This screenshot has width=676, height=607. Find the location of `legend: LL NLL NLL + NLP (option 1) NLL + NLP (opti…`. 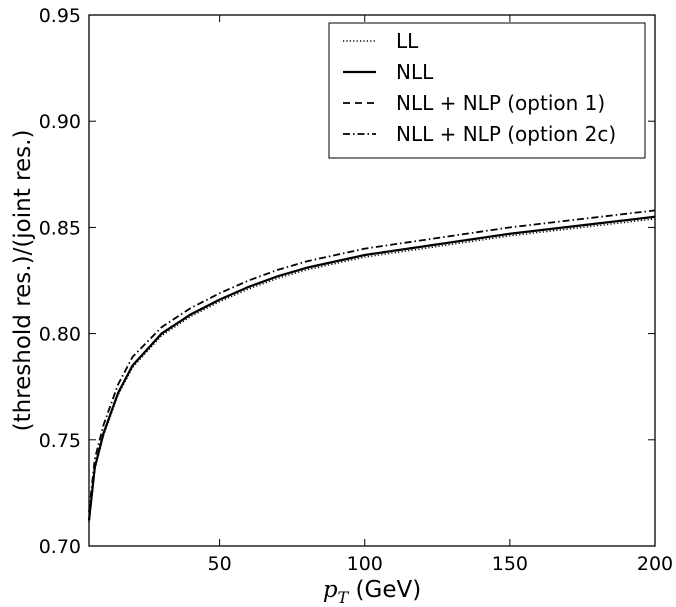

legend: LL NLL NLL + NLP (option 1) NLL + NLP (opti… is located at coordinates (487, 90).